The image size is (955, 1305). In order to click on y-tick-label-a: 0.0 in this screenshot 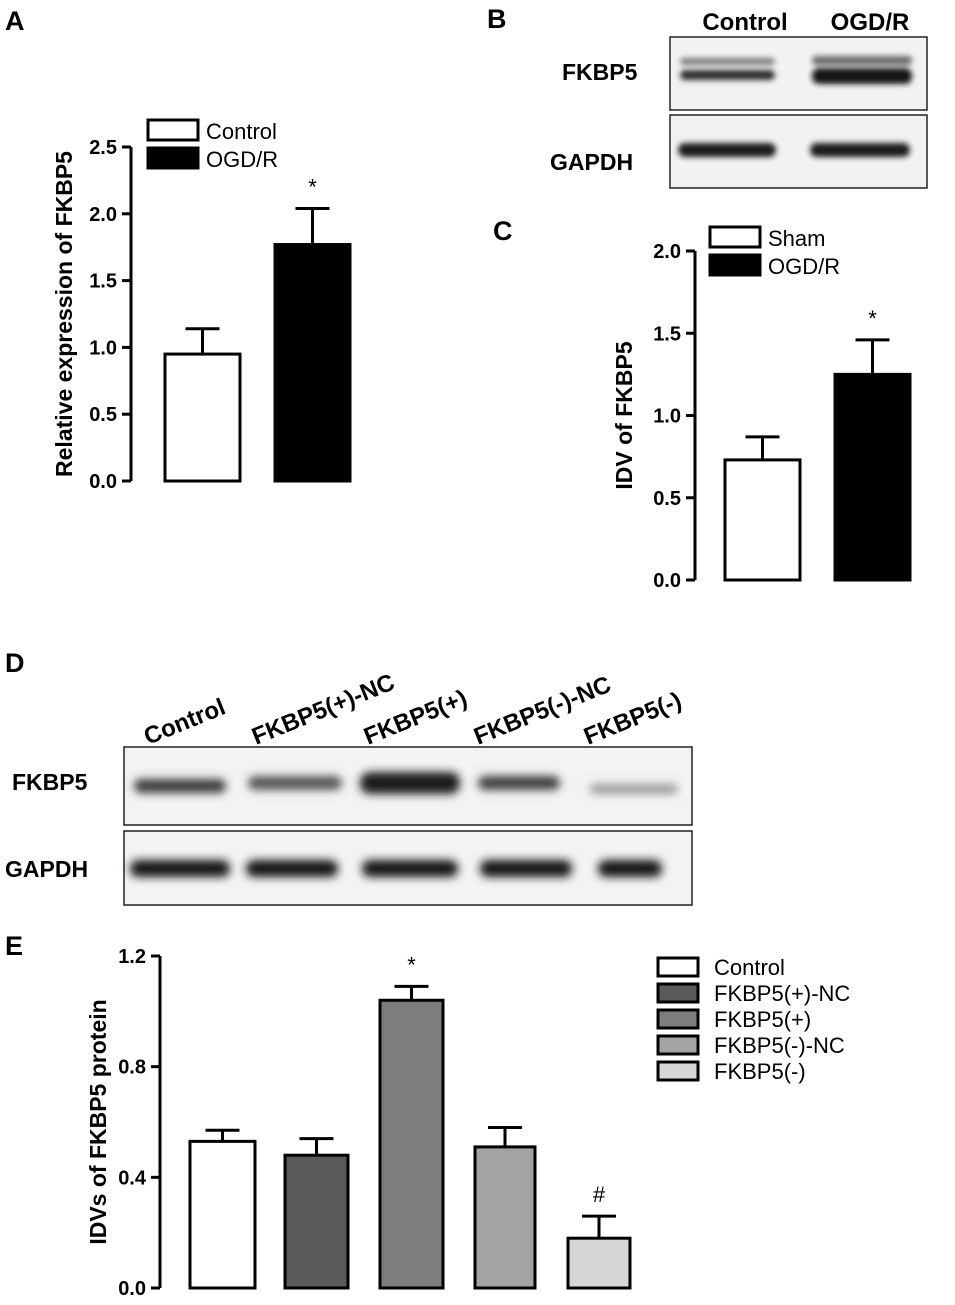, I will do `click(103, 482)`.